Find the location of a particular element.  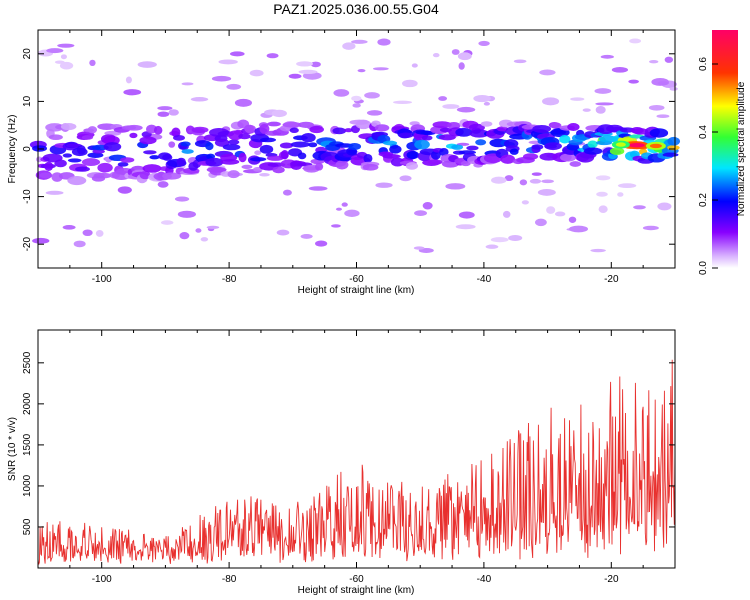

heat-y-tick-label: 20 is located at coordinates (27, 54).